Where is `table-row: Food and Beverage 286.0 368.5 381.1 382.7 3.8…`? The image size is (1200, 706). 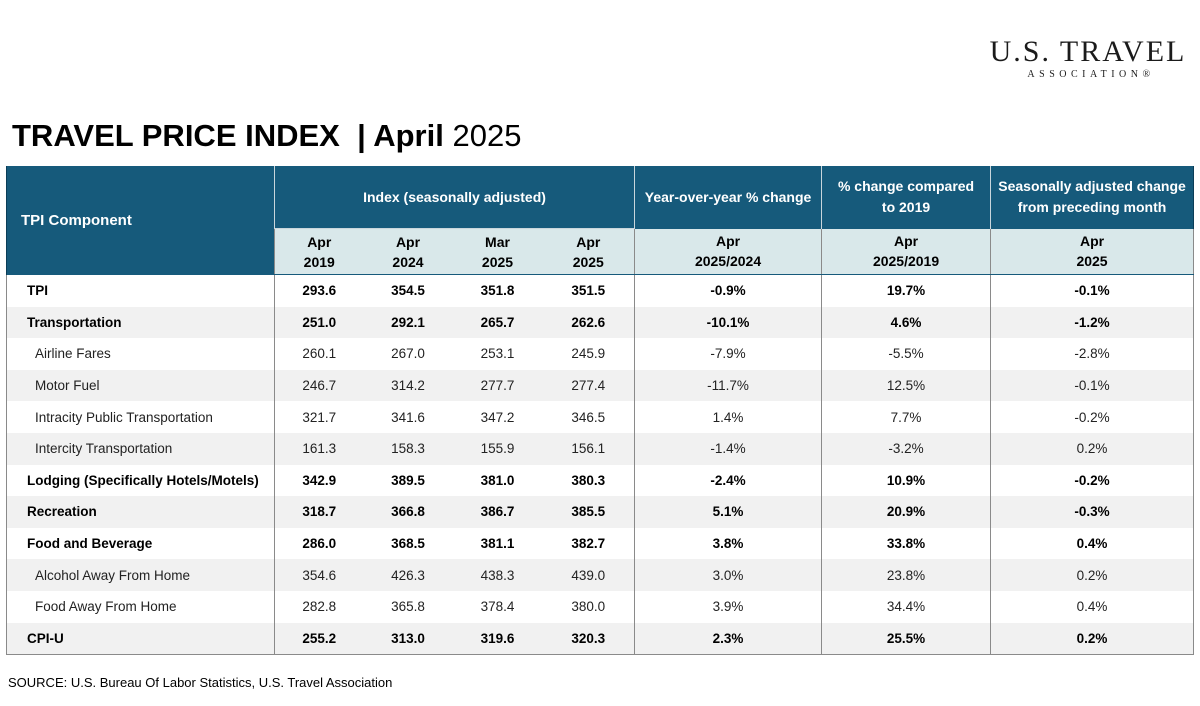
table-row: Food and Beverage 286.0 368.5 381.1 382.7 3.8… is located at coordinates (600, 543).